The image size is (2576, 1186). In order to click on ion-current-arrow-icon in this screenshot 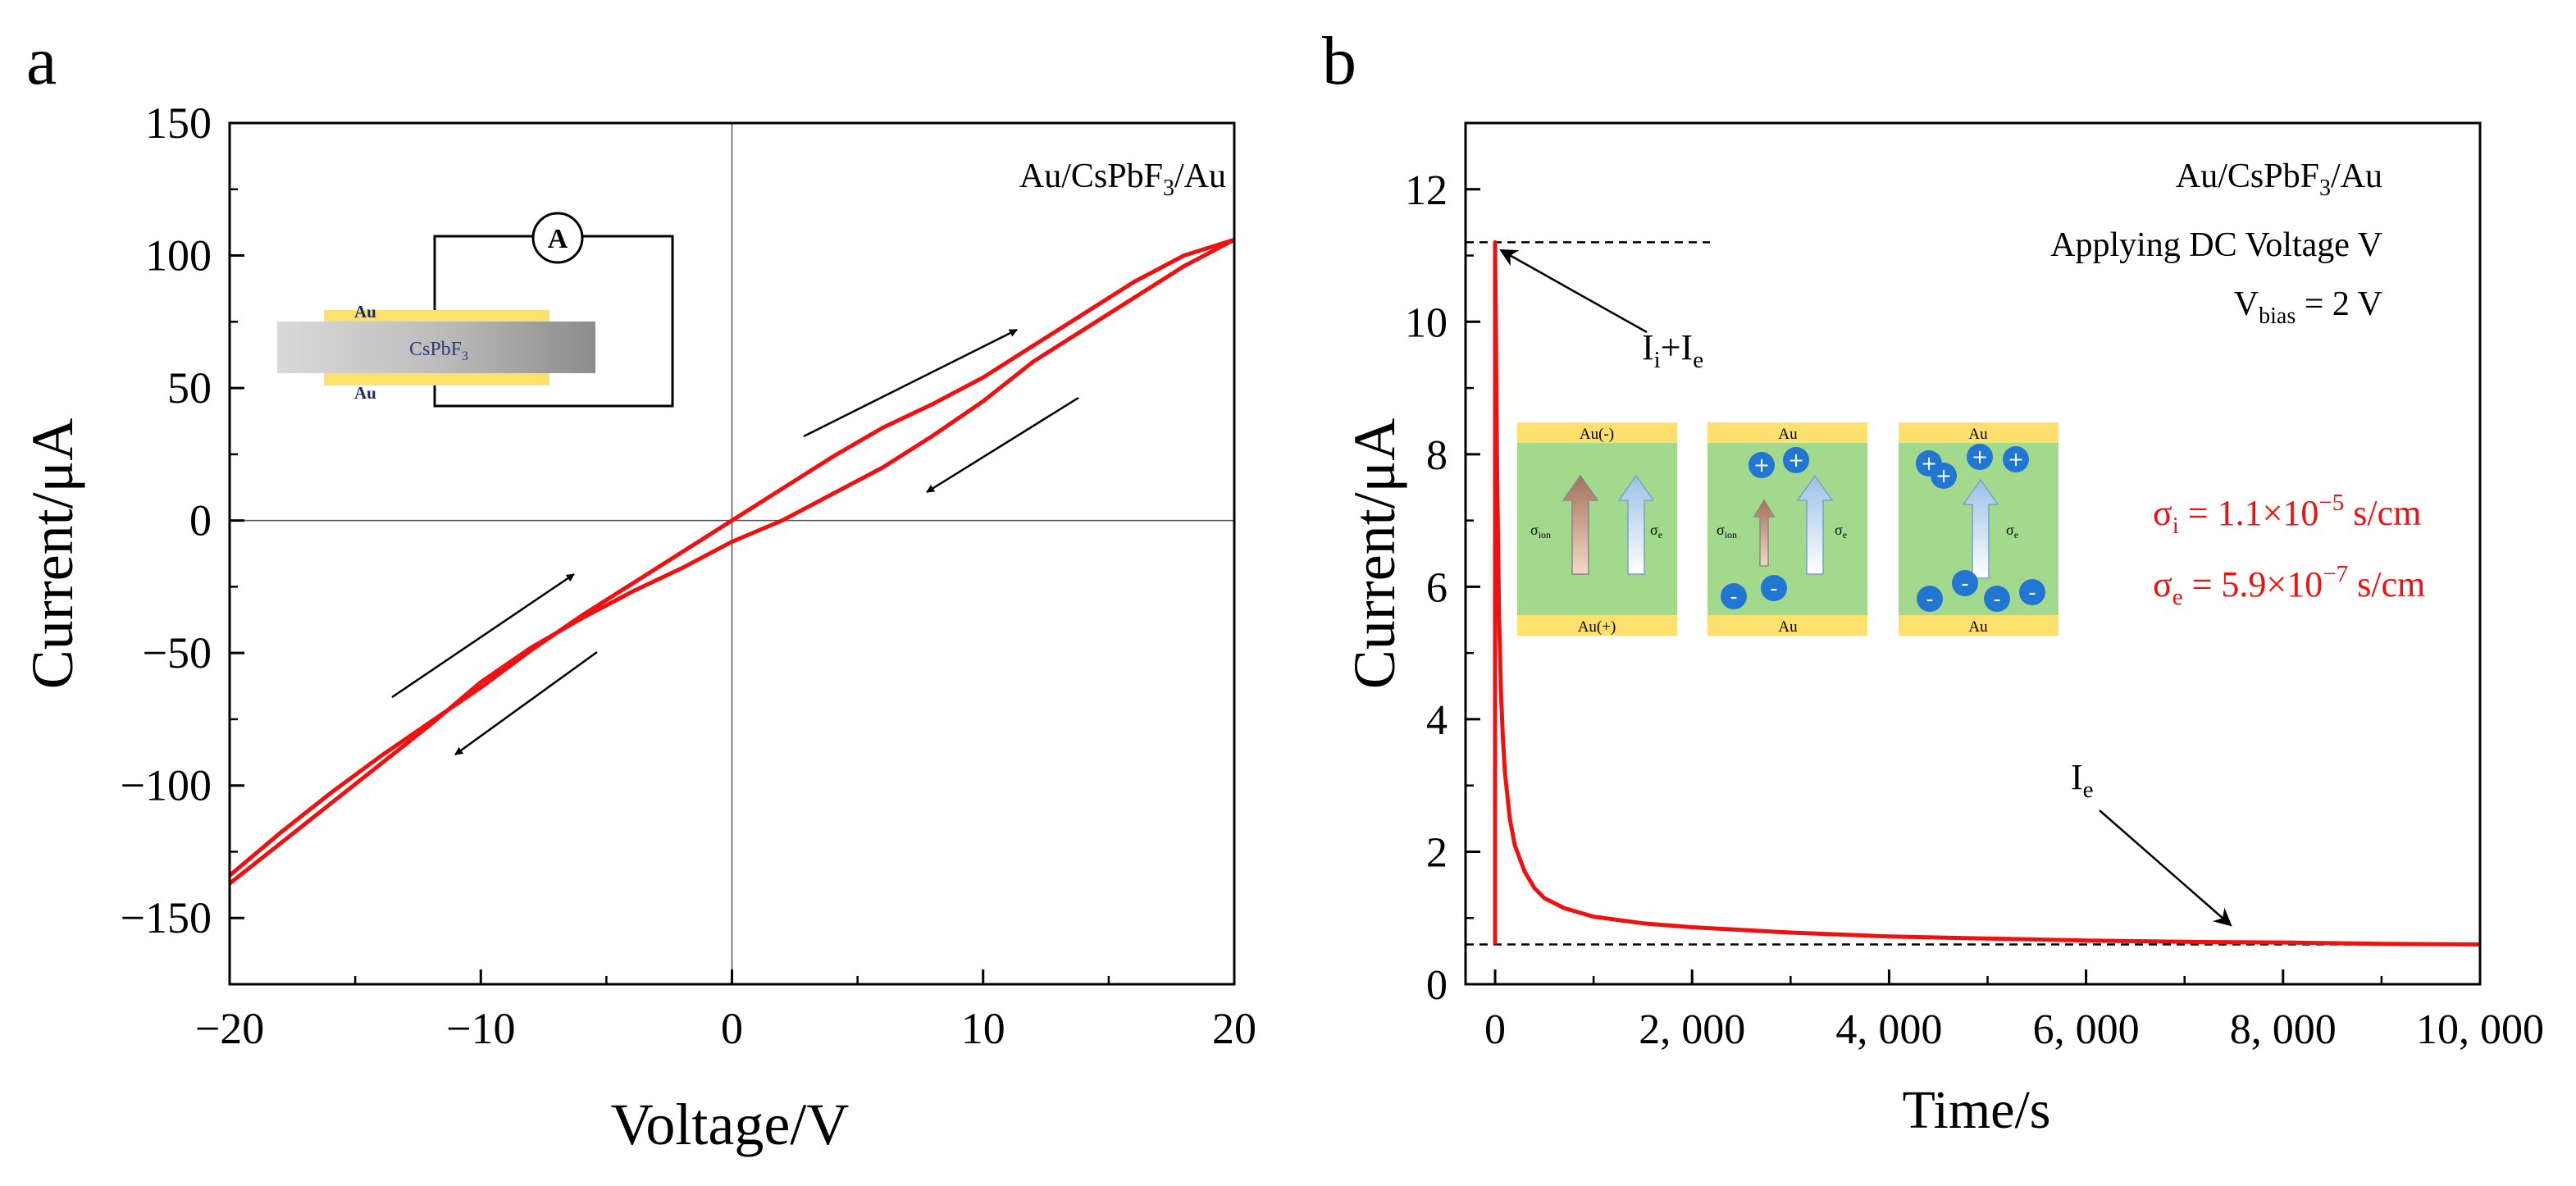, I will do `click(1580, 524)`.